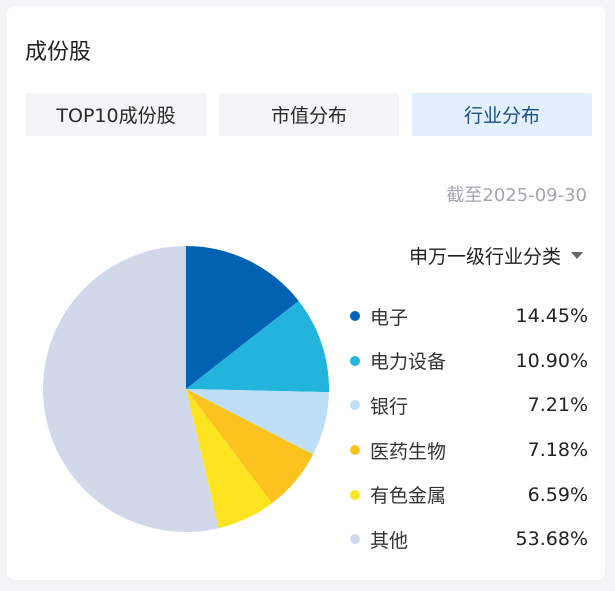 The width and height of the screenshot is (615, 591). What do you see at coordinates (469, 539) in the screenshot?
I see `legend-item: 其他 53.68%` at bounding box center [469, 539].